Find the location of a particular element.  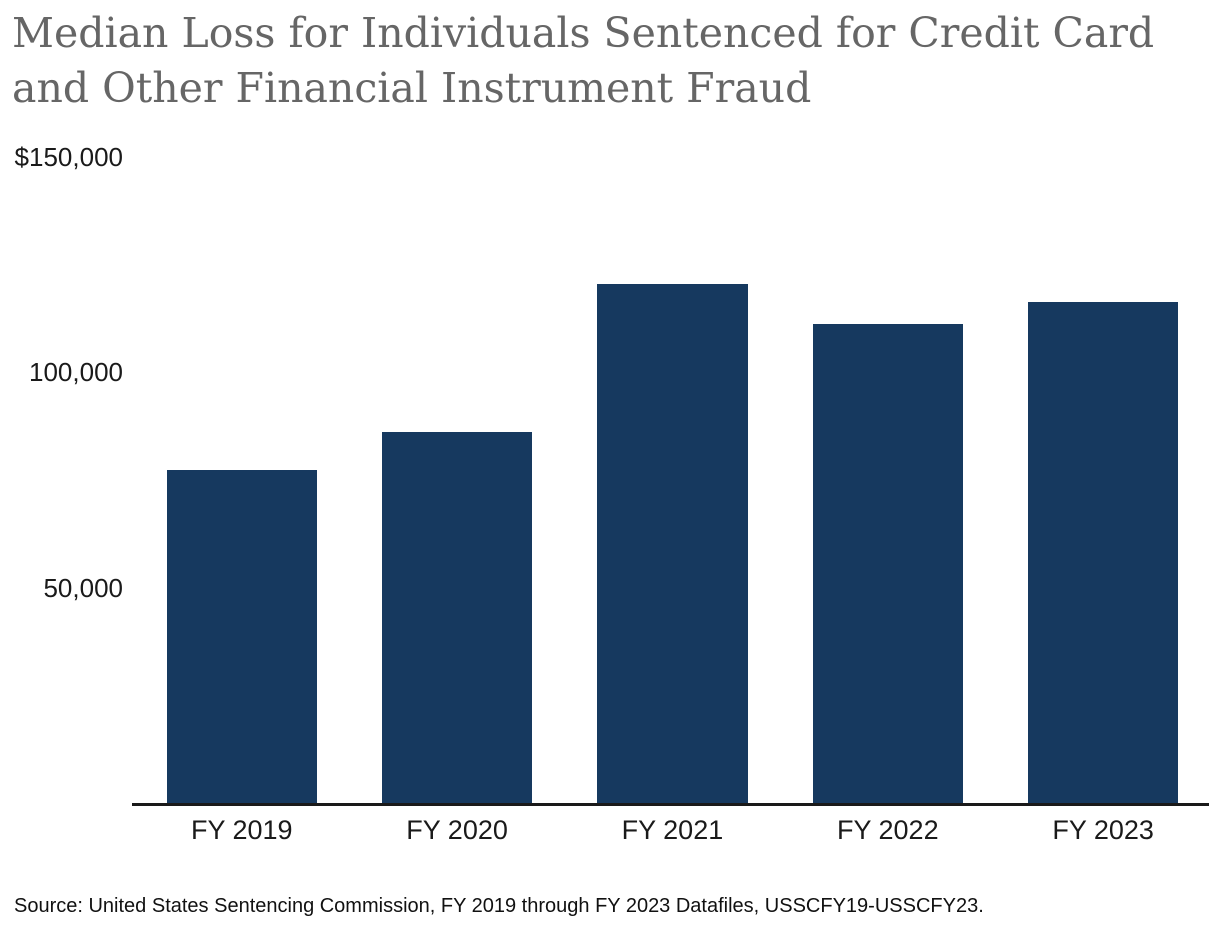

bar-fy-2020 is located at coordinates (457, 617).